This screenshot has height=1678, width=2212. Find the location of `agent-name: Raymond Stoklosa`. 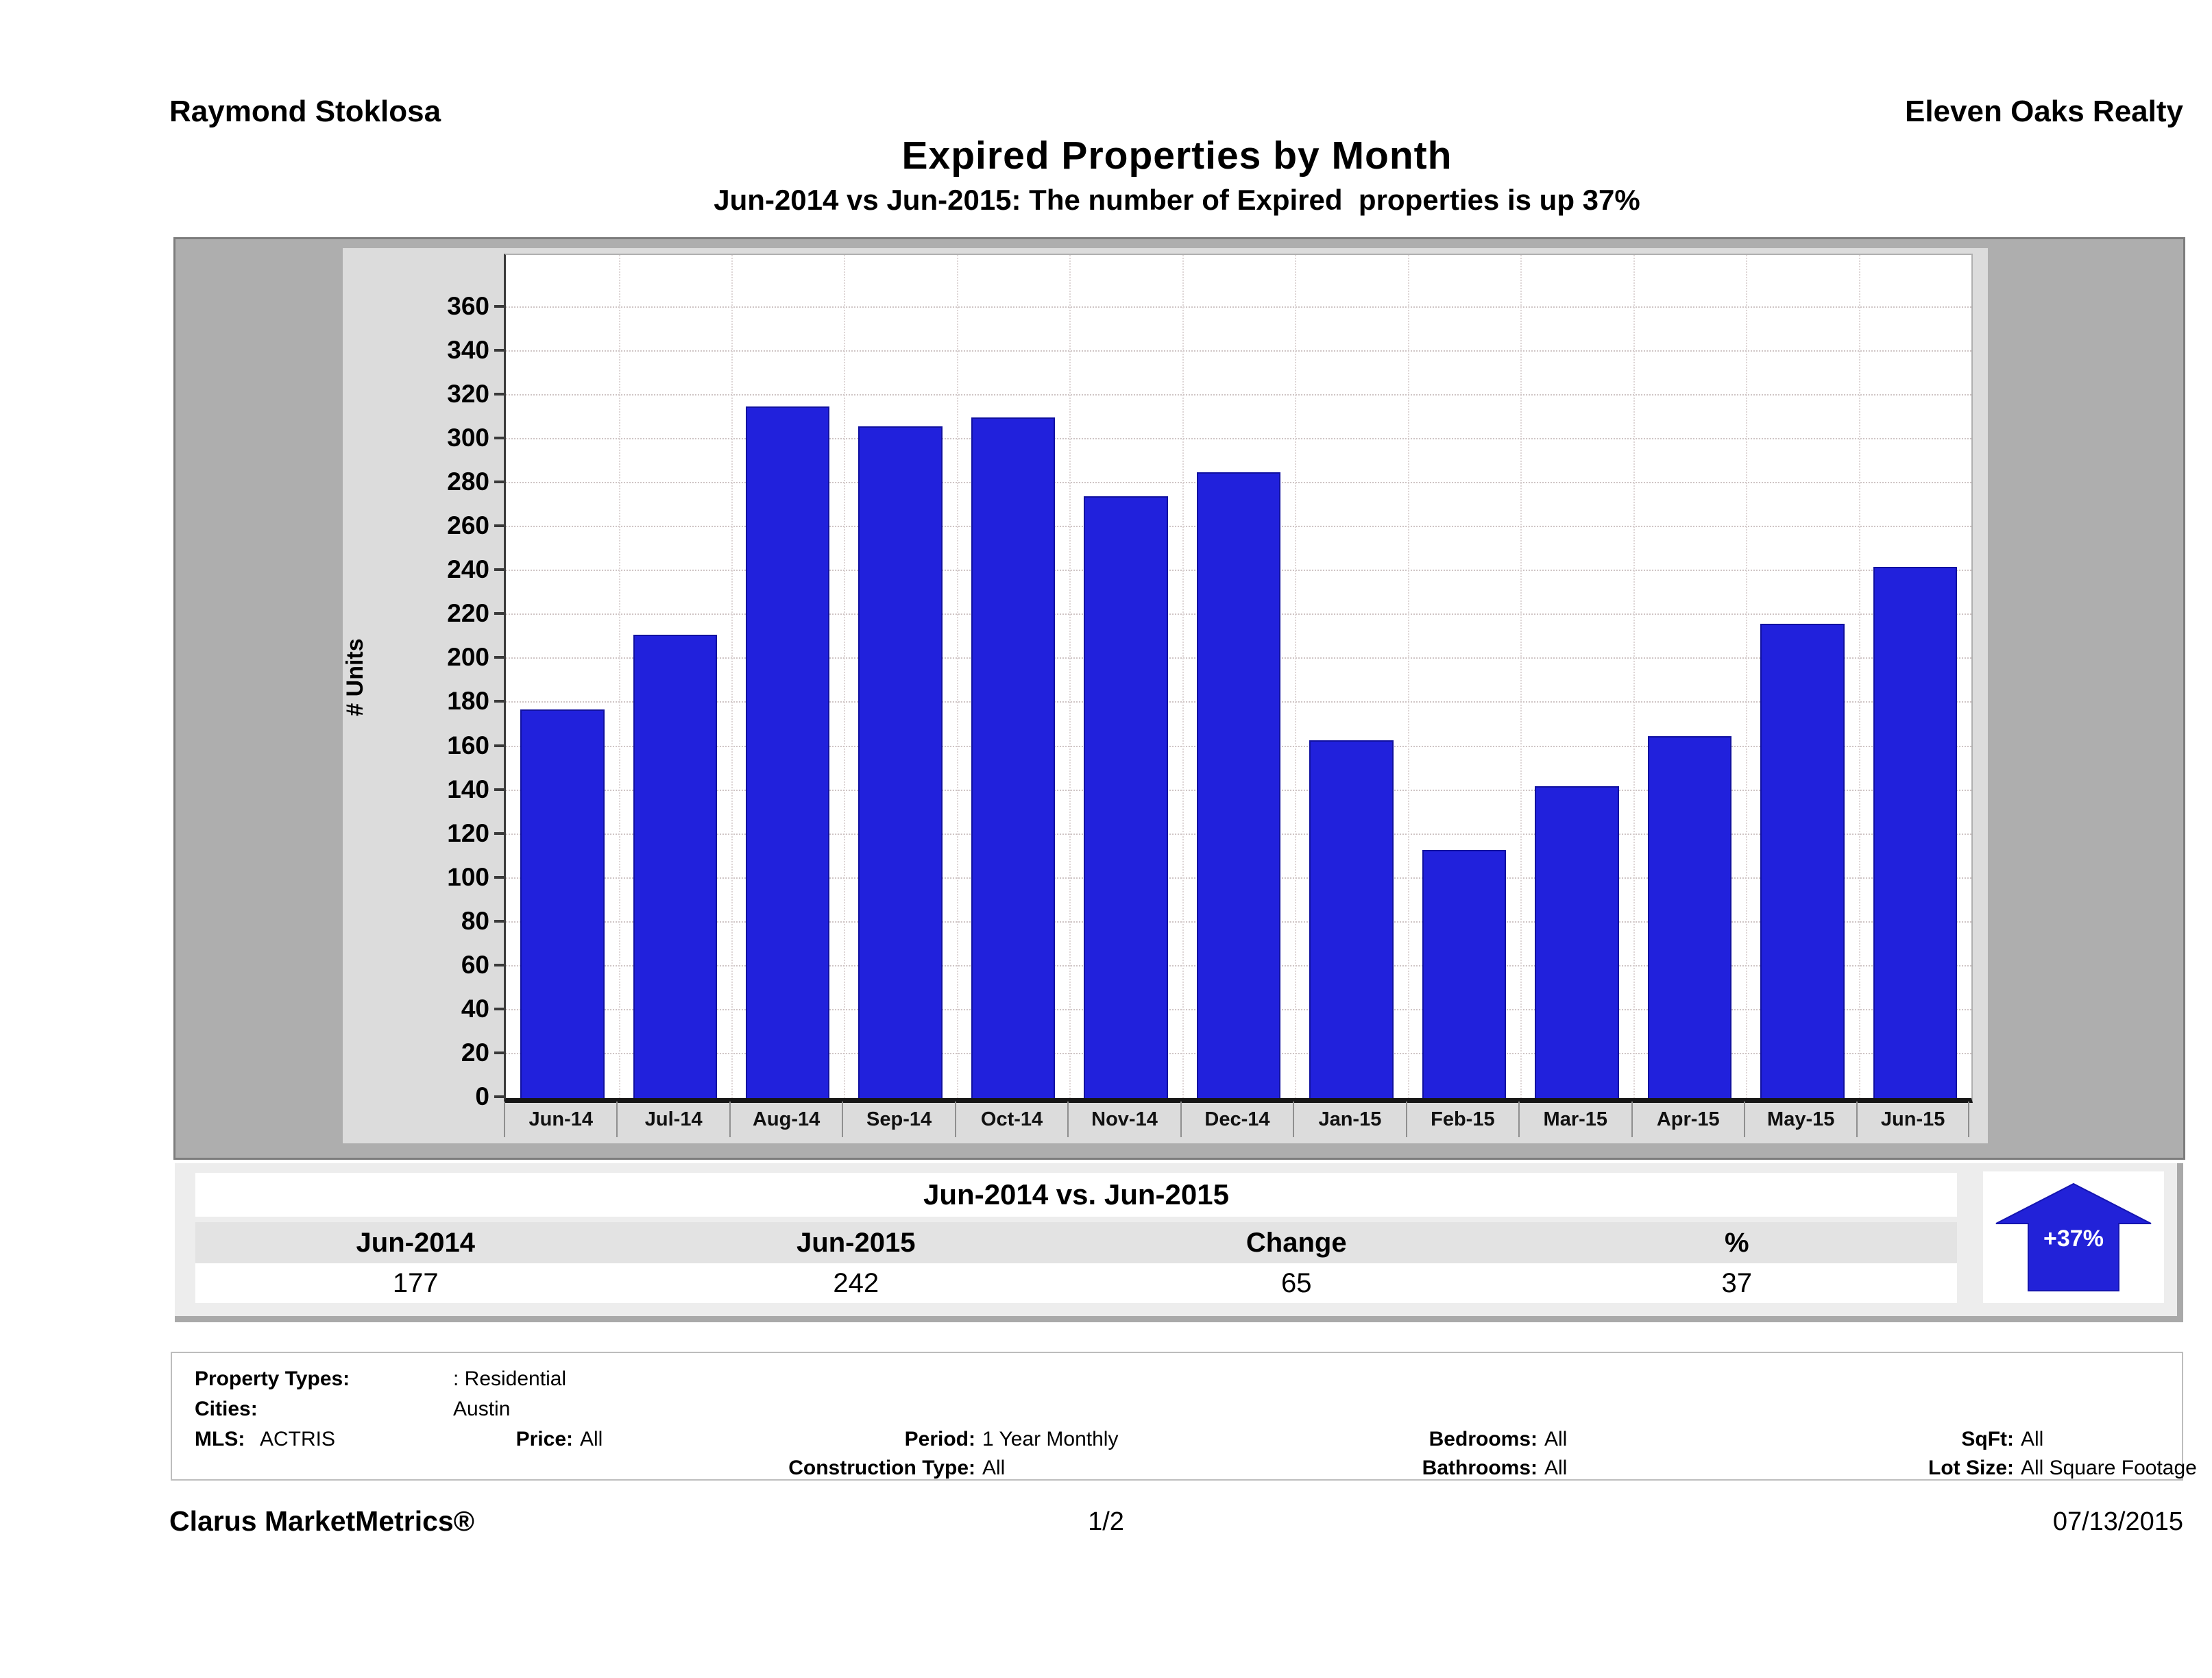

agent-name: Raymond Stoklosa is located at coordinates (305, 111).